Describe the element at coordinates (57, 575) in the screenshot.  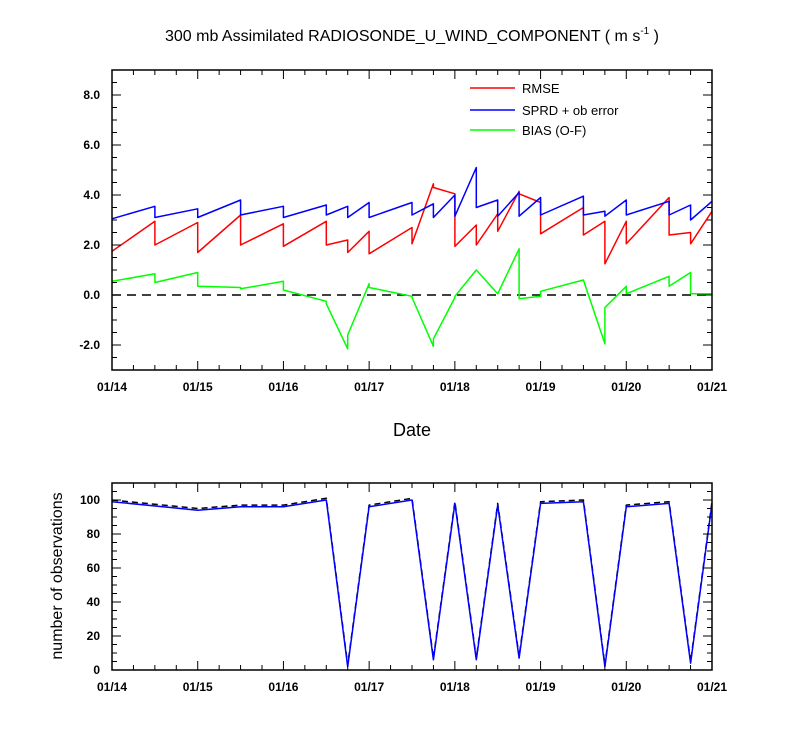
I see `bottom-y-axis-label: number of observations` at that location.